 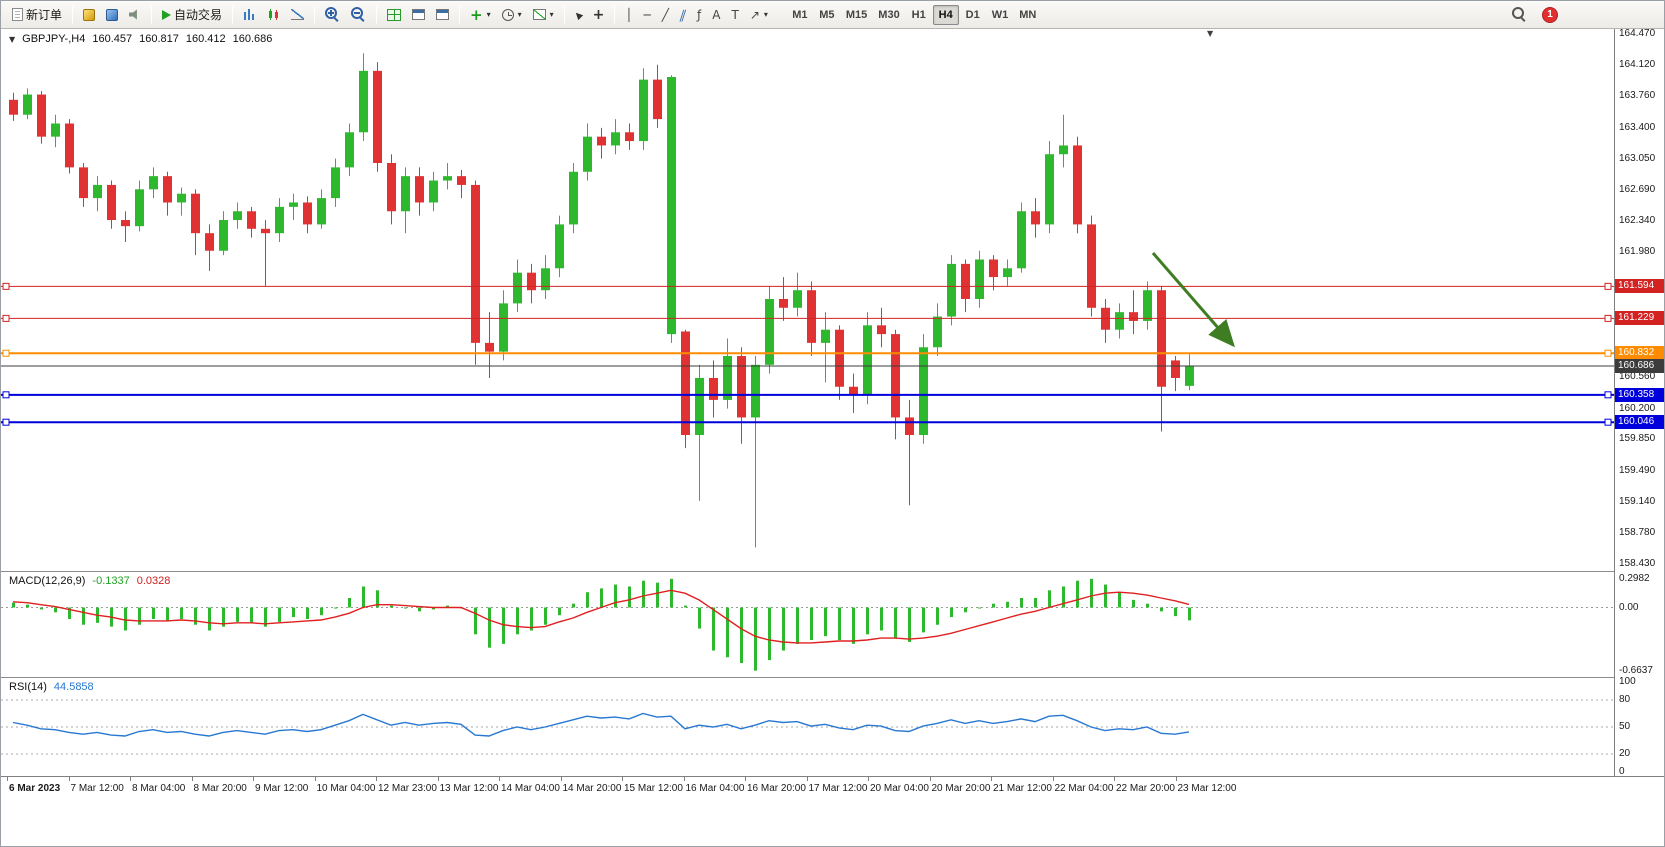 What do you see at coordinates (112, 15) in the screenshot?
I see `market-watch-button` at bounding box center [112, 15].